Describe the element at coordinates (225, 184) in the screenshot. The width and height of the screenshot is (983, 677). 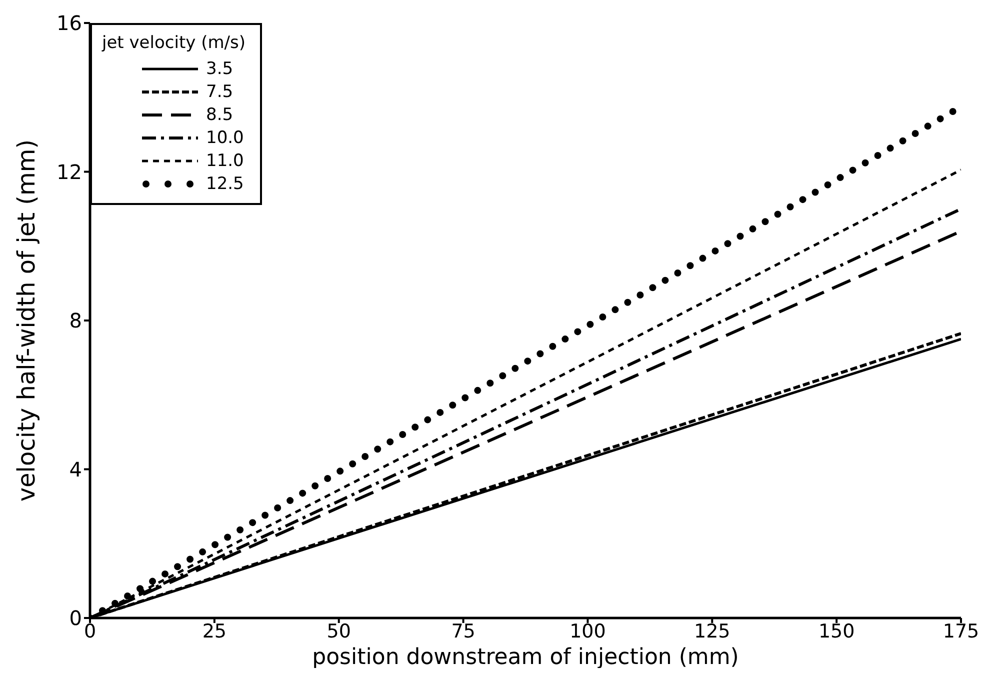
I see `legend-label: 12.5` at that location.